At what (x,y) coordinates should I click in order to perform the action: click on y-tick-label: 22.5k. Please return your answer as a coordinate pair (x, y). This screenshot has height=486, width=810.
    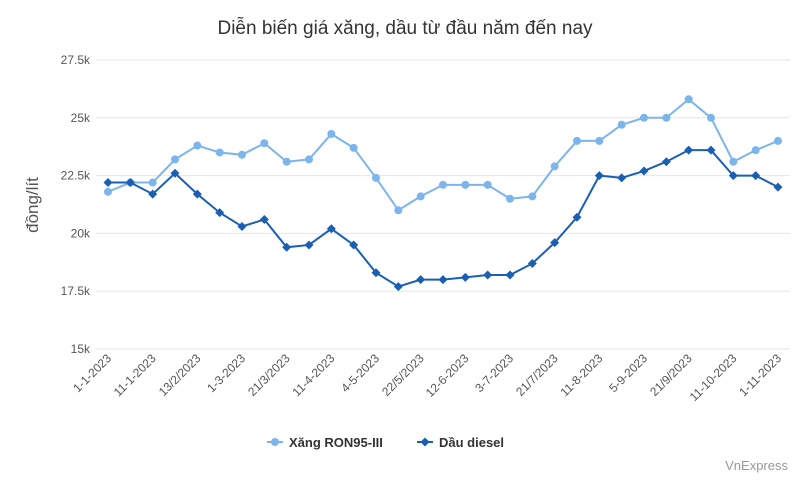
    Looking at the image, I should click on (76, 176).